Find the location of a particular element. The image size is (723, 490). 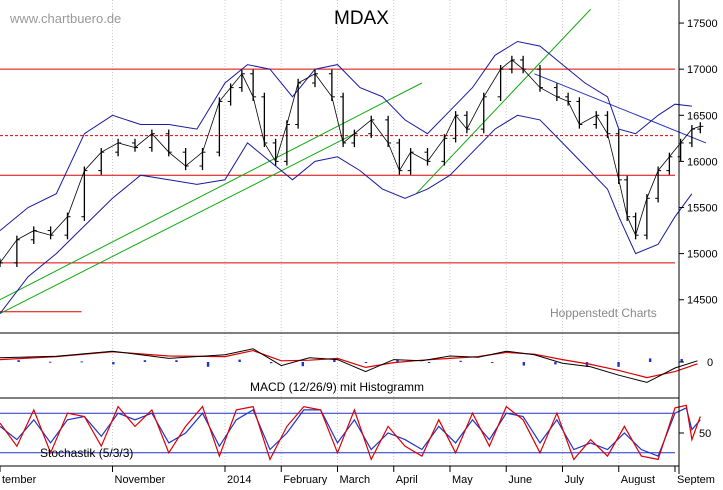

price-ytick-label-17500: 17500 is located at coordinates (702, 24).